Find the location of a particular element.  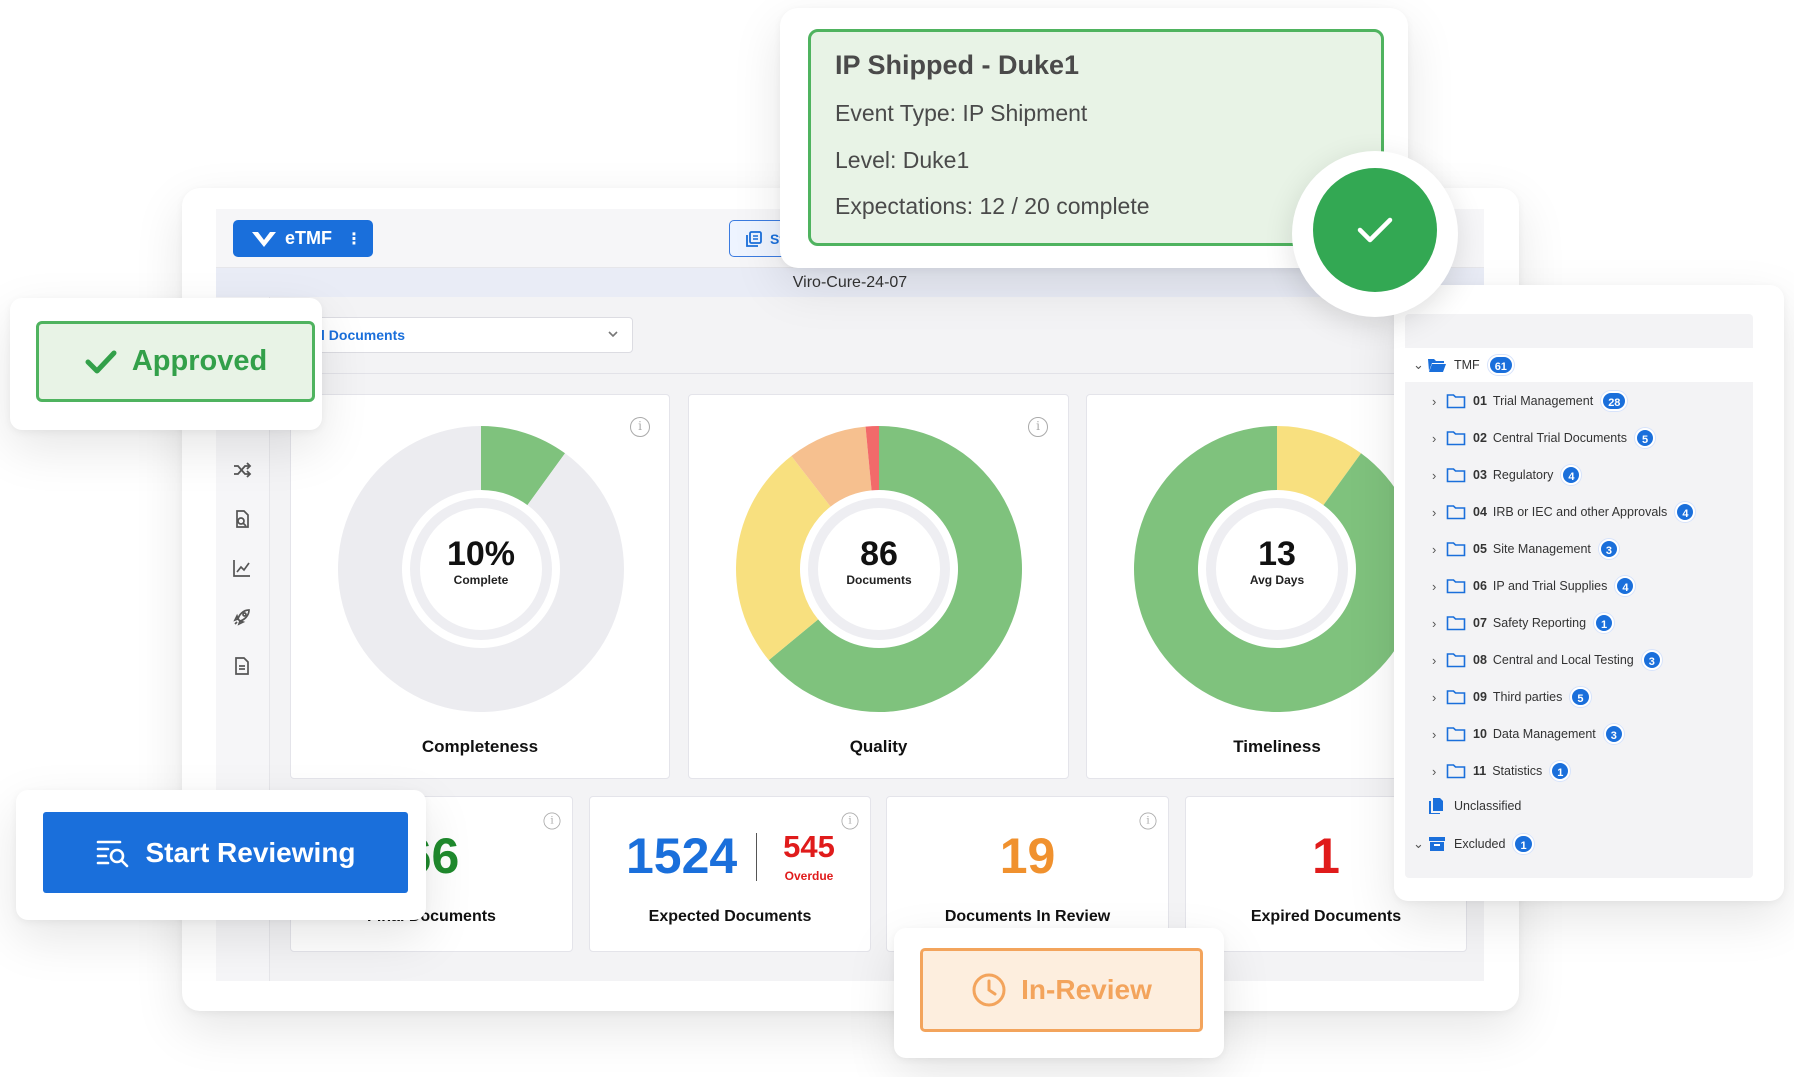

kebab-menu-icon: ⋮ is located at coordinates (354, 239).